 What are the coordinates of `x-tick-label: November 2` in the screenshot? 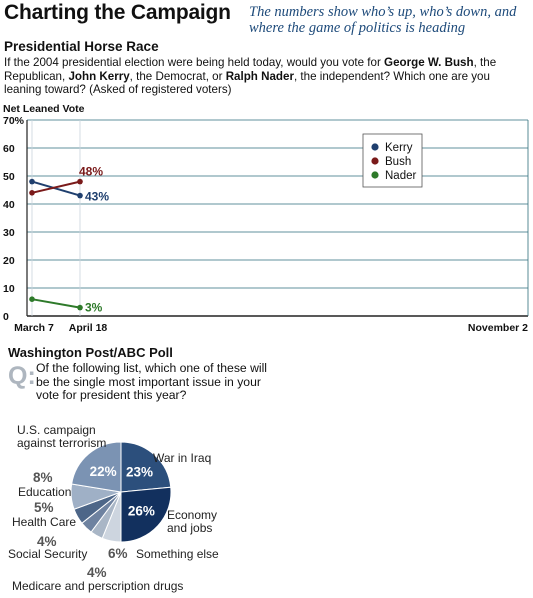 It's located at (498, 328).